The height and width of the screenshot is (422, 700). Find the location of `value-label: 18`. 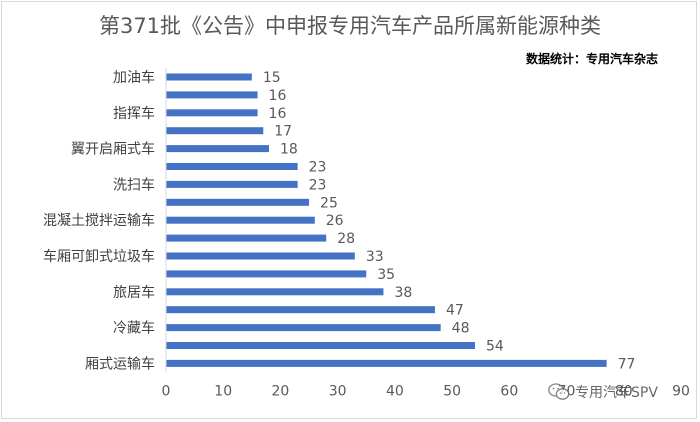

value-label: 18 is located at coordinates (289, 150).